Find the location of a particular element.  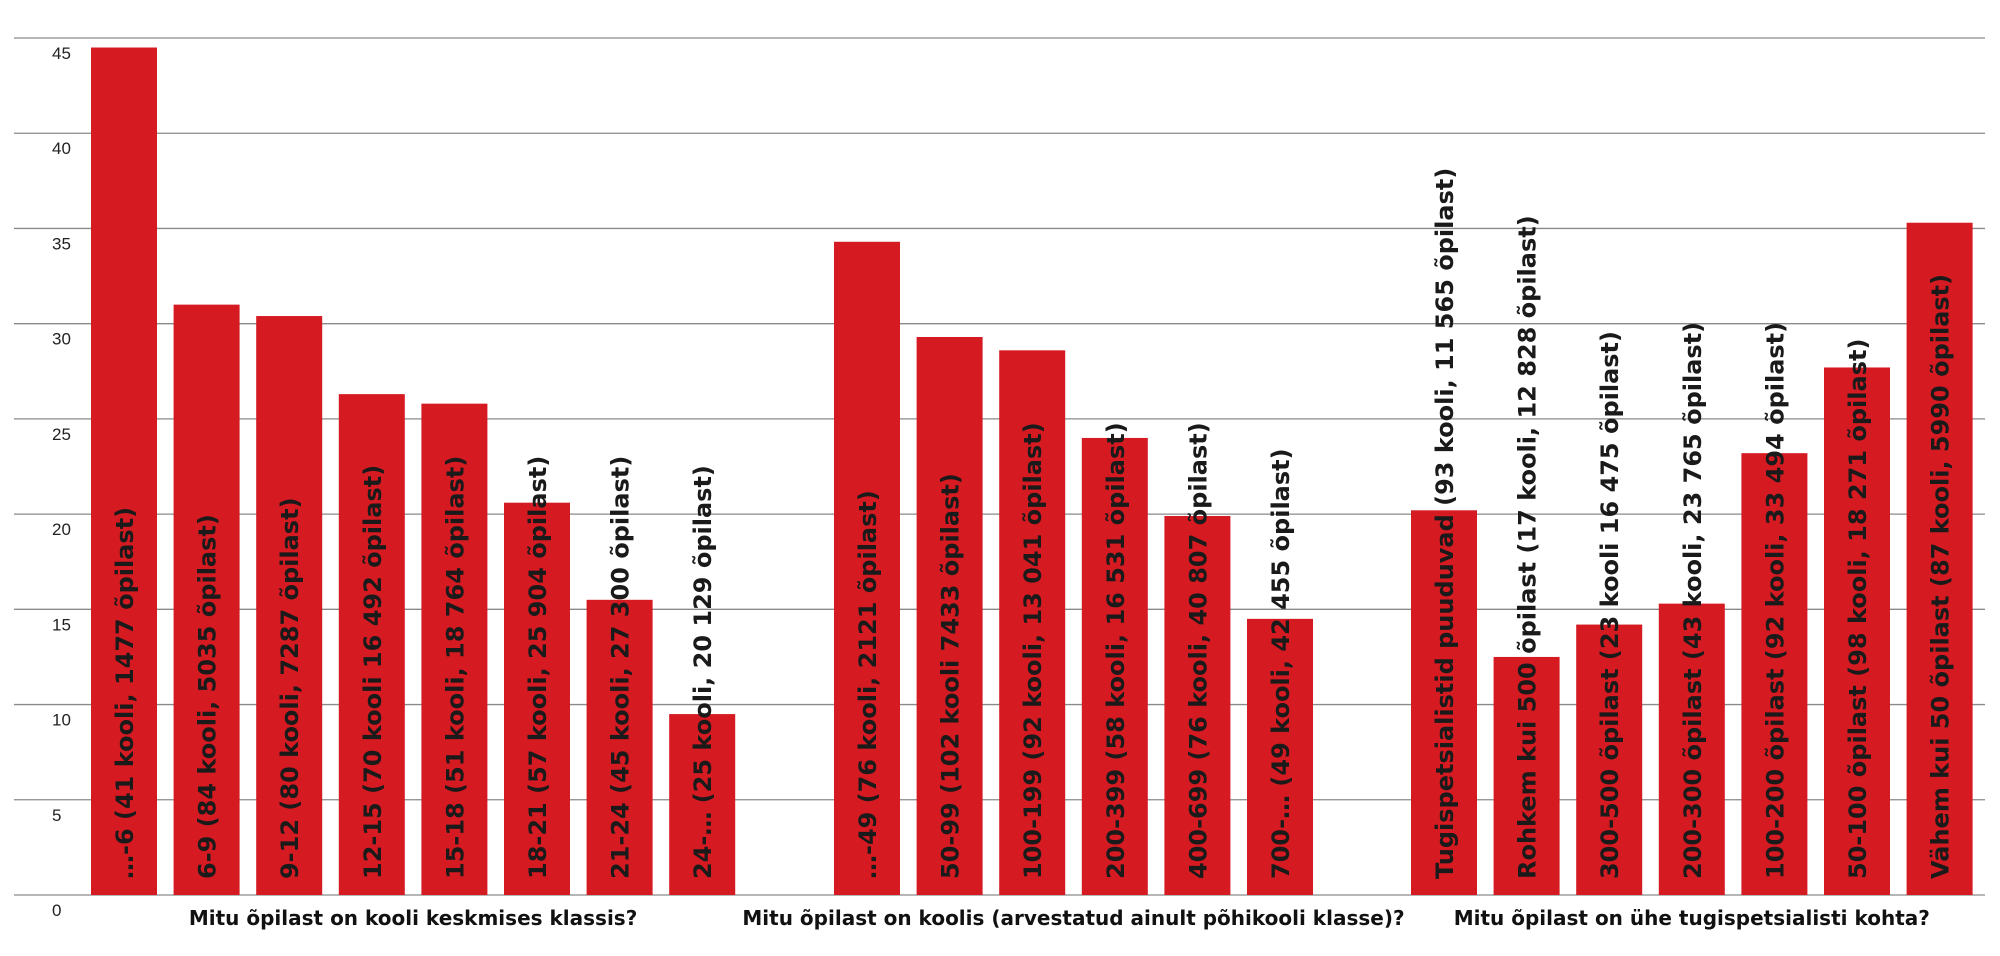

bar-label: …-49 (76 kooli, 2121 õpilast) is located at coordinates (868, 684).